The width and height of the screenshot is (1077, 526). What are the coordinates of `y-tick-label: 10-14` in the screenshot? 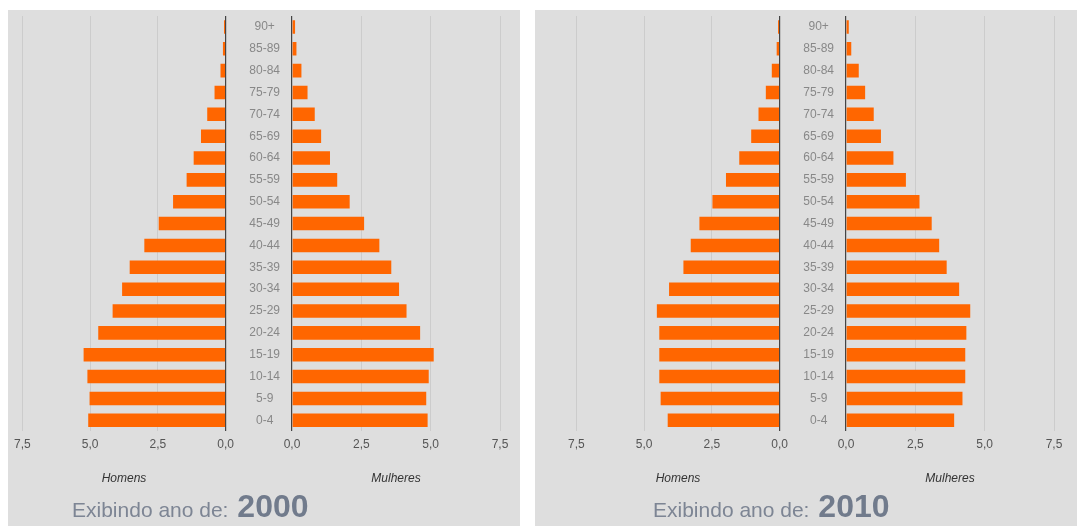 It's located at (265, 375).